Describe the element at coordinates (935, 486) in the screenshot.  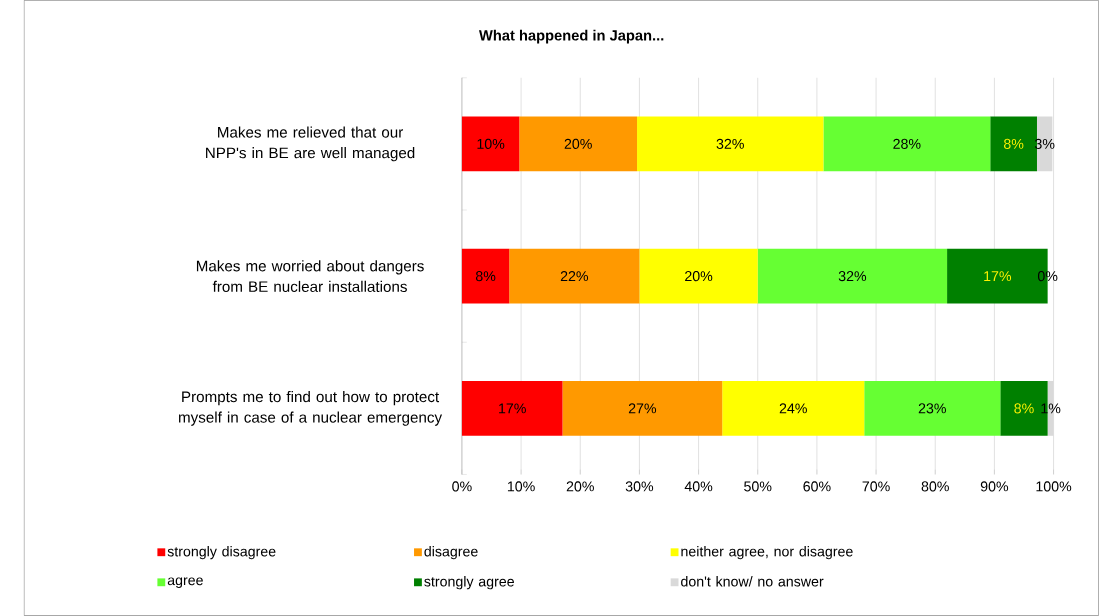
I see `x-tick-label: 80%` at that location.